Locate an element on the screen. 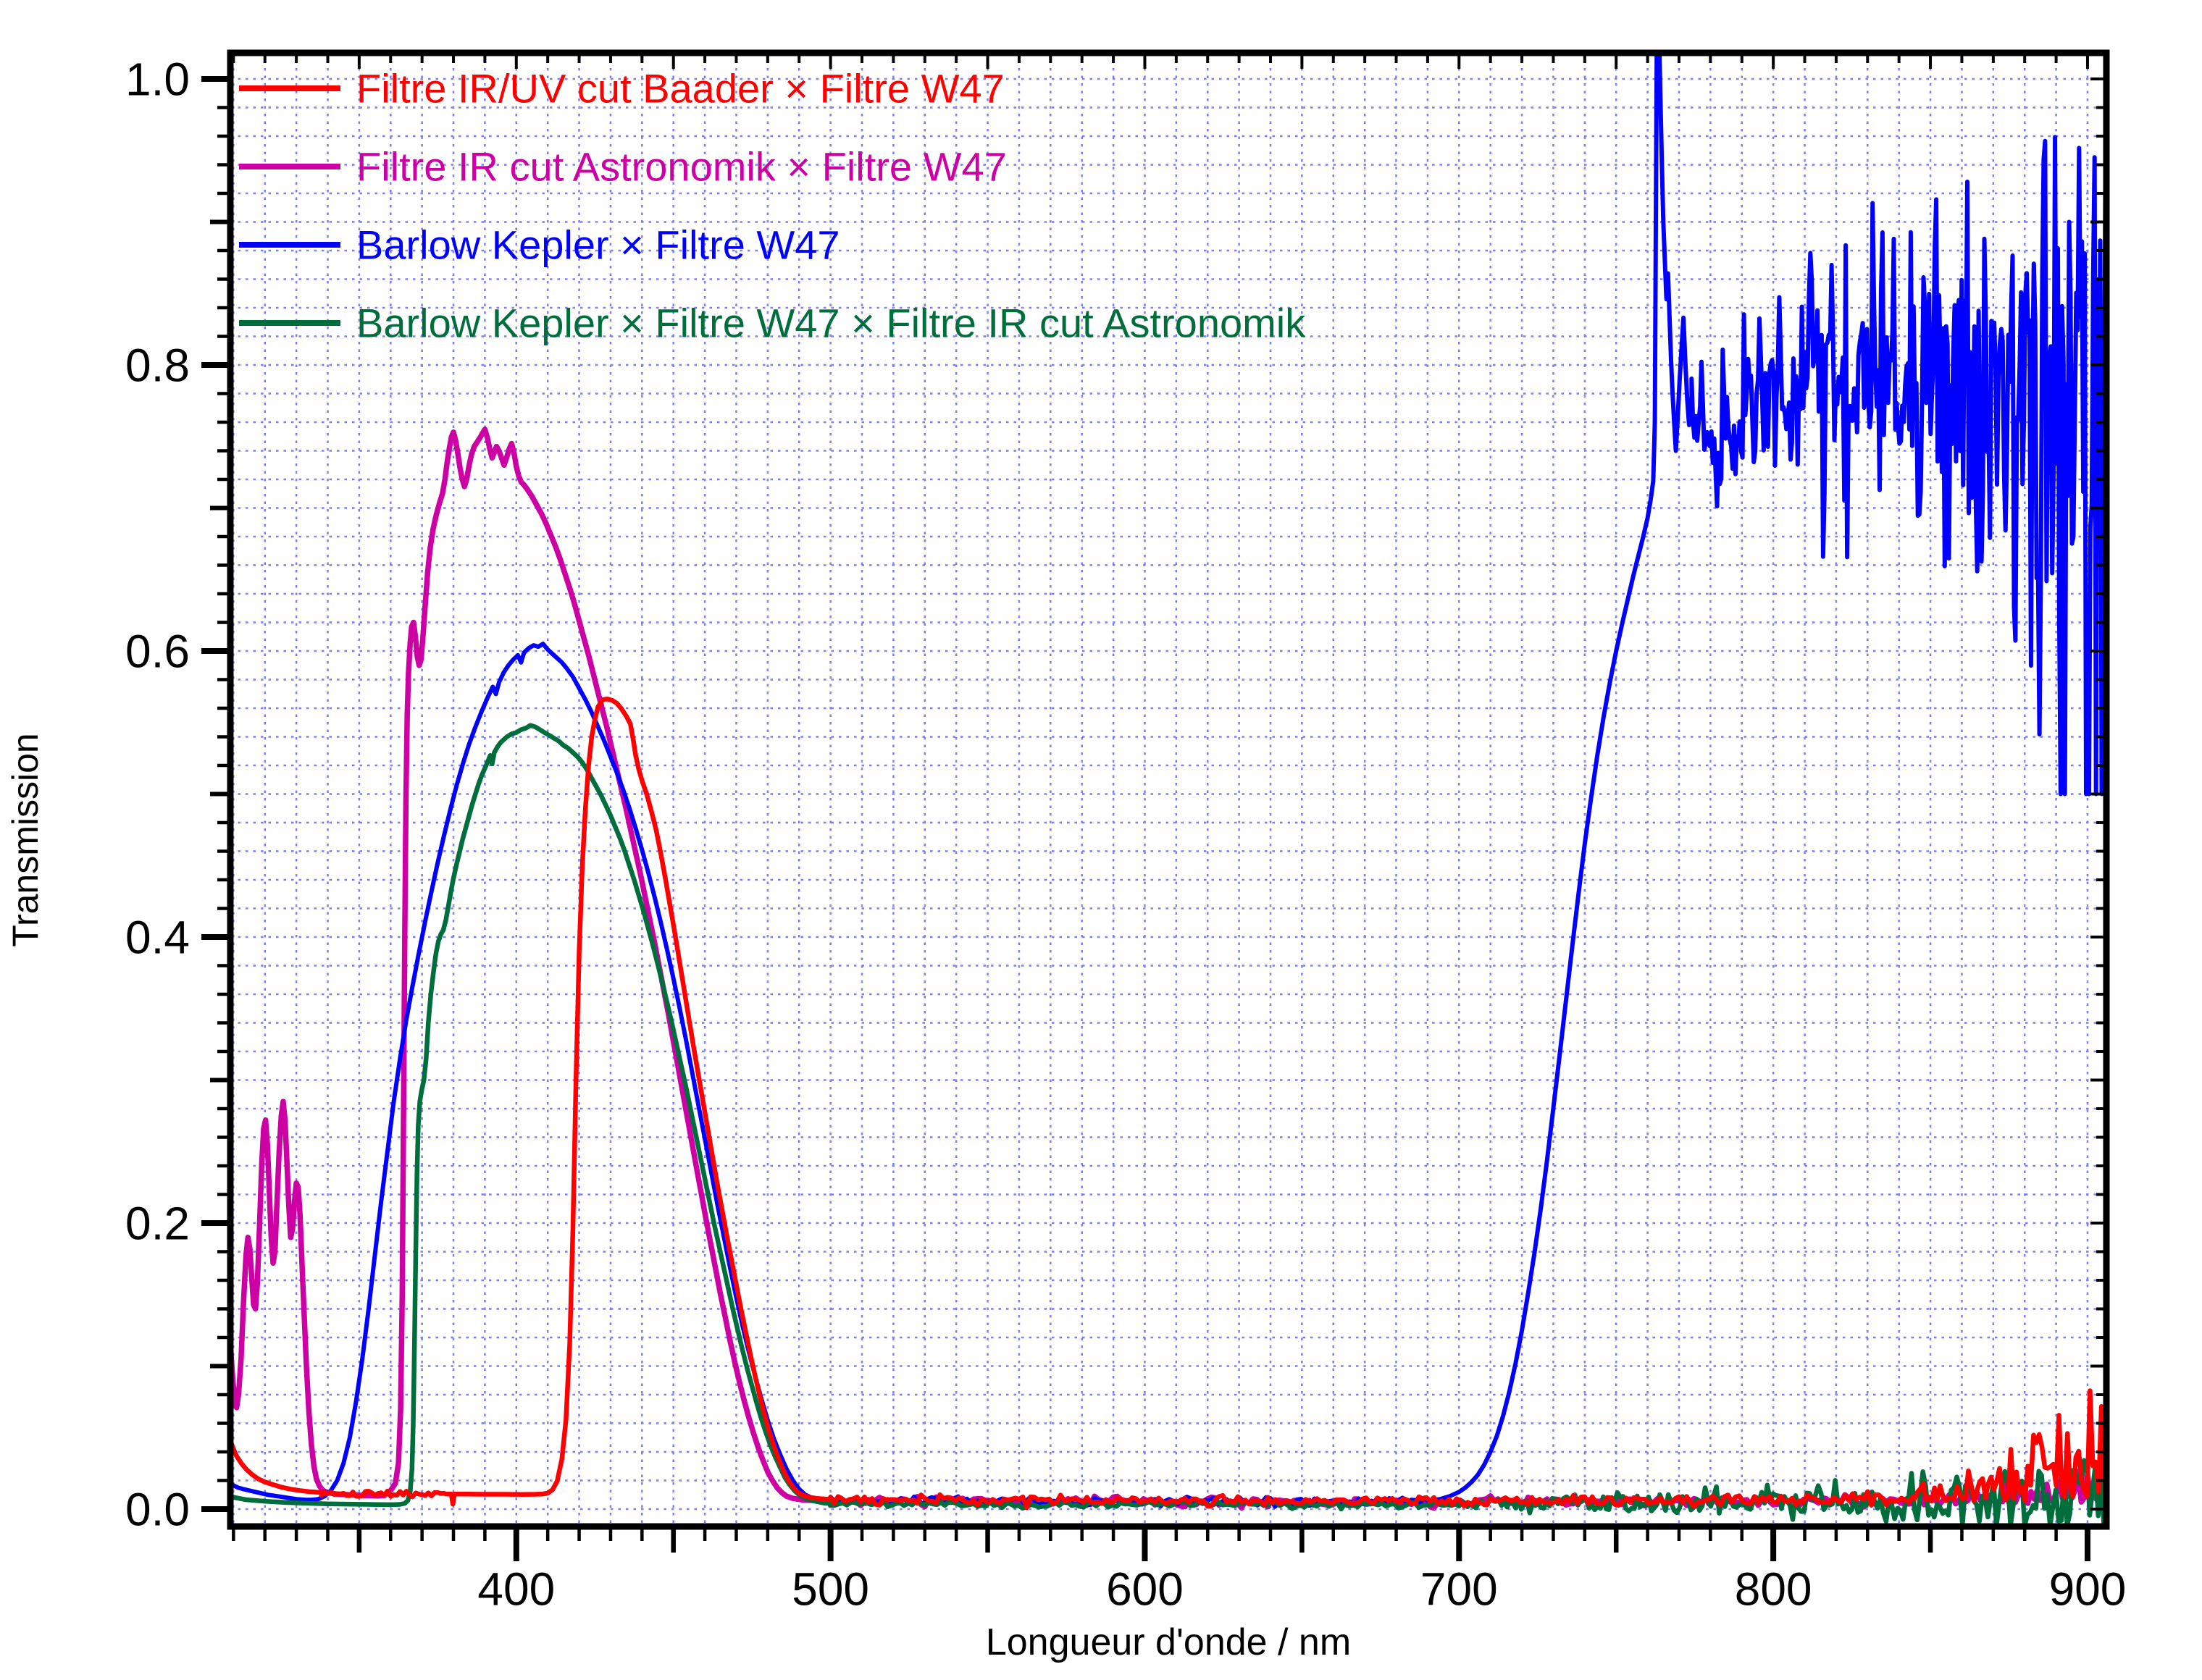  legend-item: Filtre IR cut Astronomik × Filtre W47 is located at coordinates (623, 167).